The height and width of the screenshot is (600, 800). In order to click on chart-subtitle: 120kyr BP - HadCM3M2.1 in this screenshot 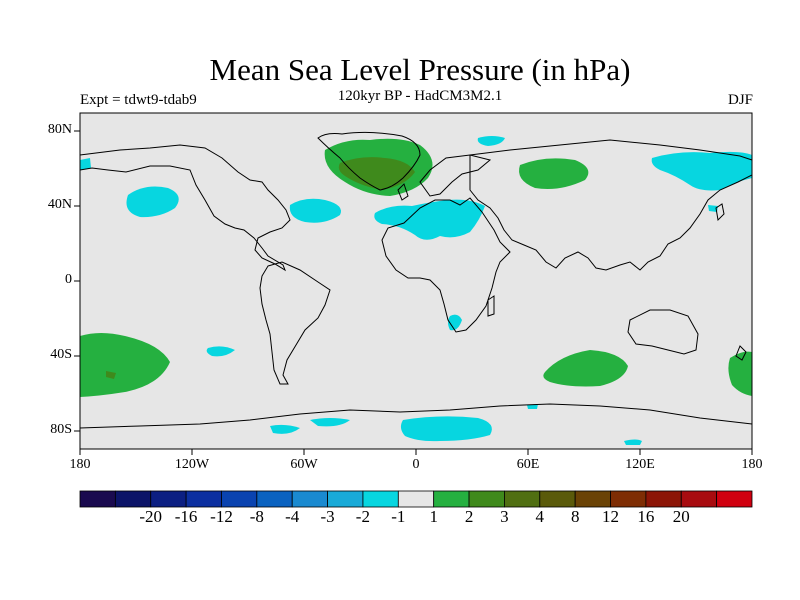, I will do `click(420, 96)`.